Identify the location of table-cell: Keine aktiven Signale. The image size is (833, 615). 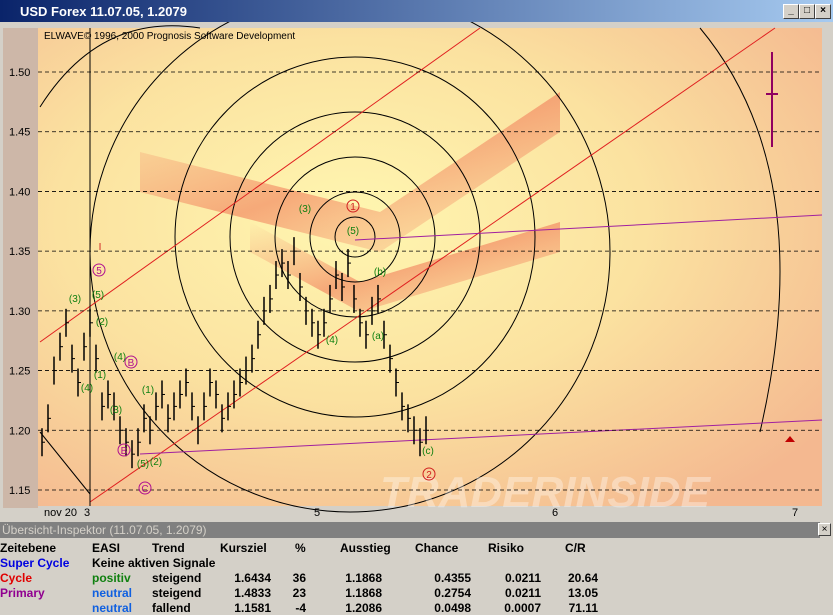
(154, 563).